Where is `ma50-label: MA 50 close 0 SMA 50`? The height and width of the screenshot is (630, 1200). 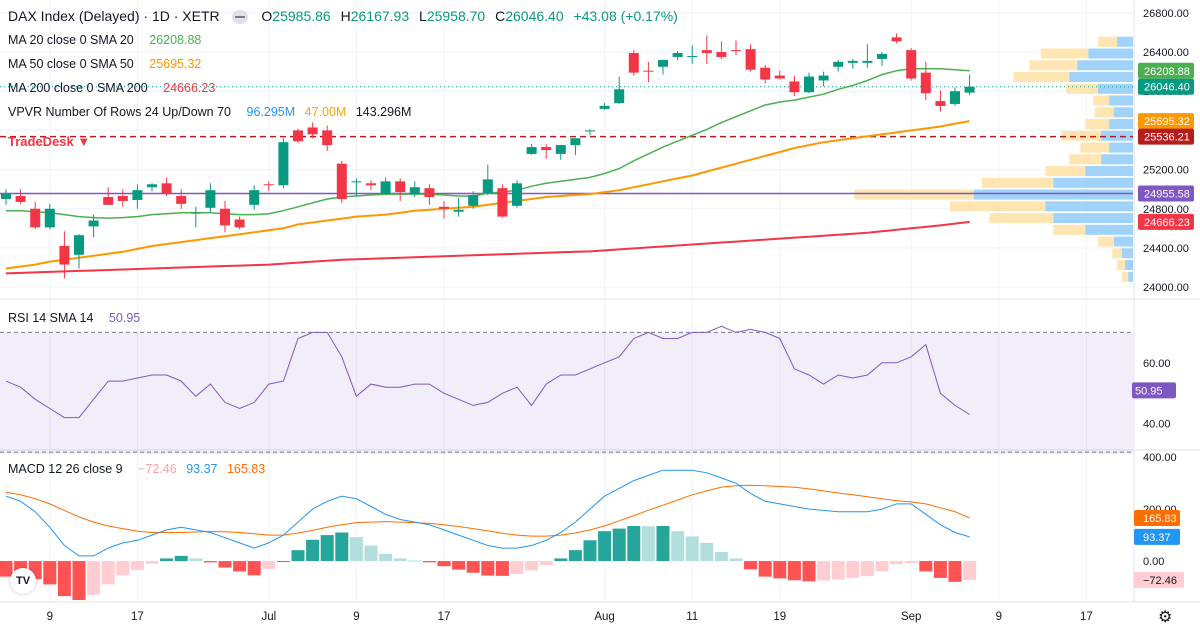 ma50-label: MA 50 close 0 SMA 50 is located at coordinates (71, 64).